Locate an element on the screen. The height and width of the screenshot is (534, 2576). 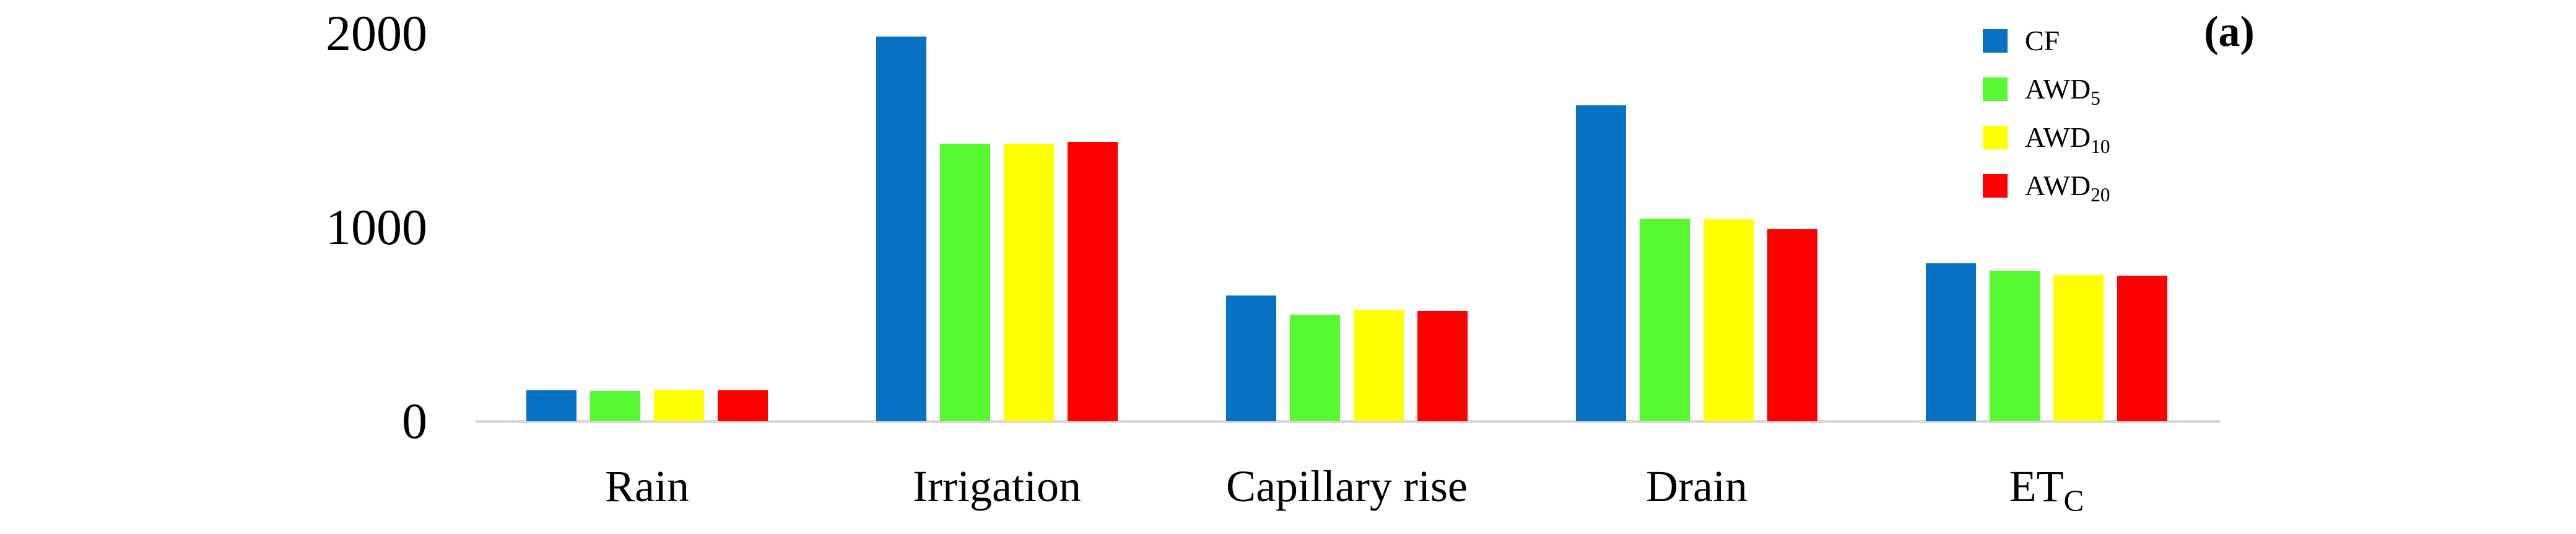
bar-awd10-et is located at coordinates (2078, 347).